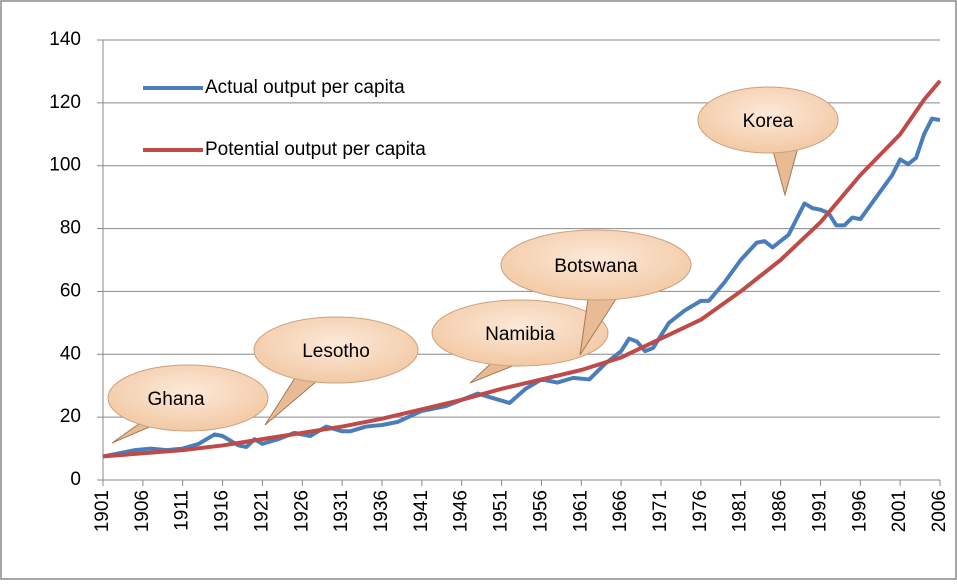 The width and height of the screenshot is (957, 585). I want to click on x-tick-label: 1951, so click(501, 511).